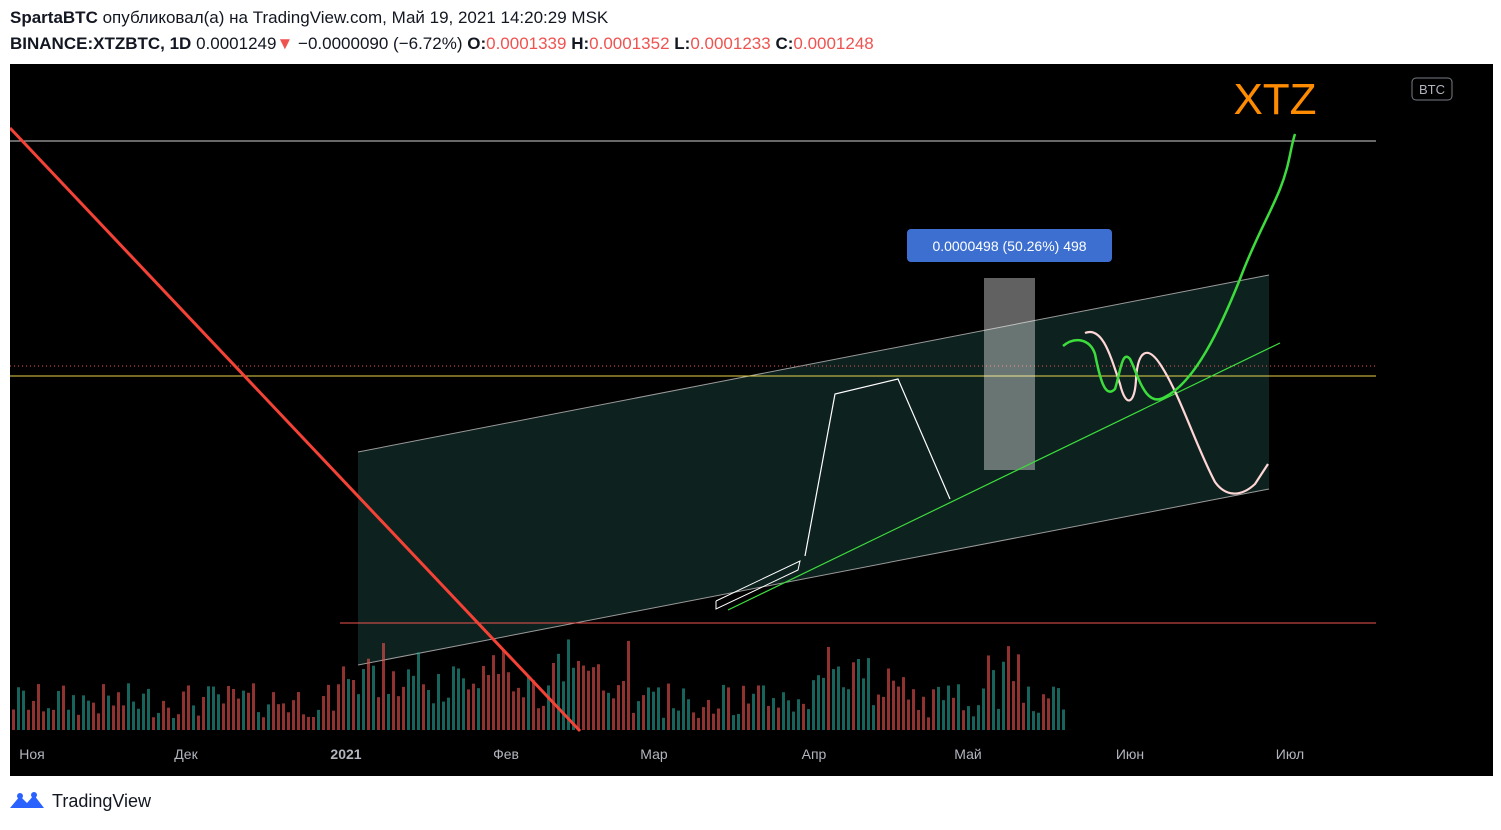 The image size is (1501, 830). Describe the element at coordinates (236, 43) in the screenshot. I see `last-price: 0.0001249` at that location.